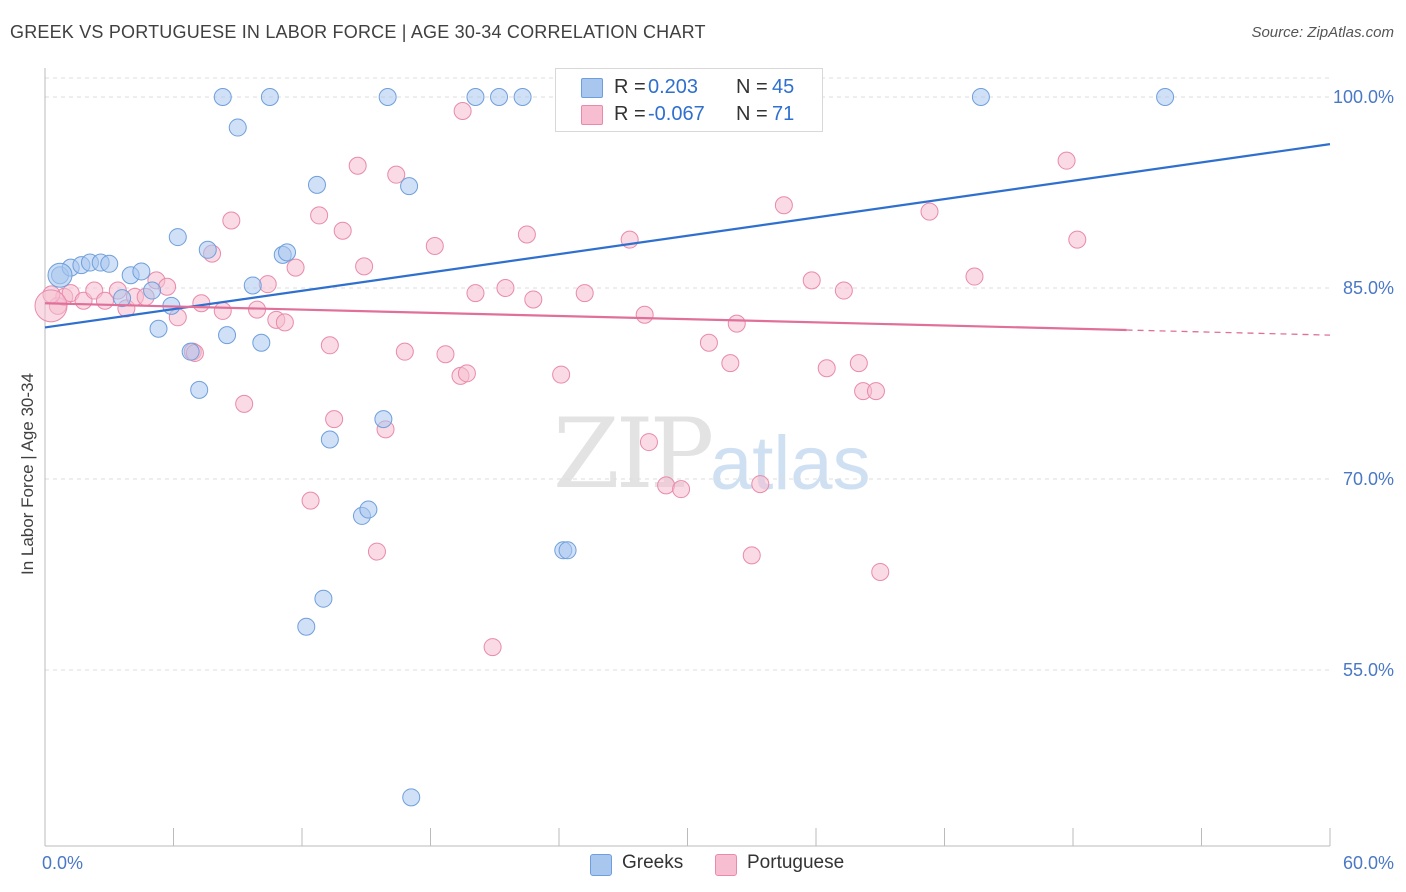 This screenshot has width=1406, height=892. I want to click on portuguese-swatch, so click(726, 865).